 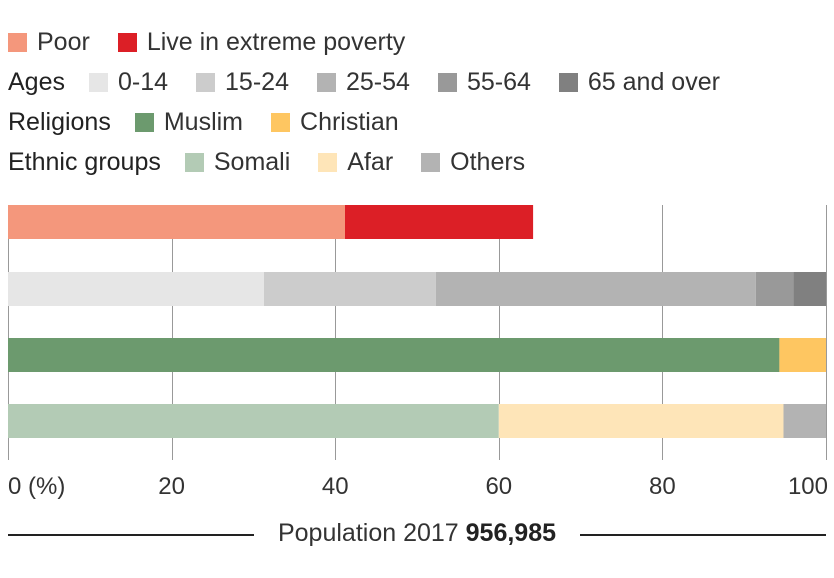 What do you see at coordinates (17, 42) in the screenshot?
I see `legend-swatch-poor` at bounding box center [17, 42].